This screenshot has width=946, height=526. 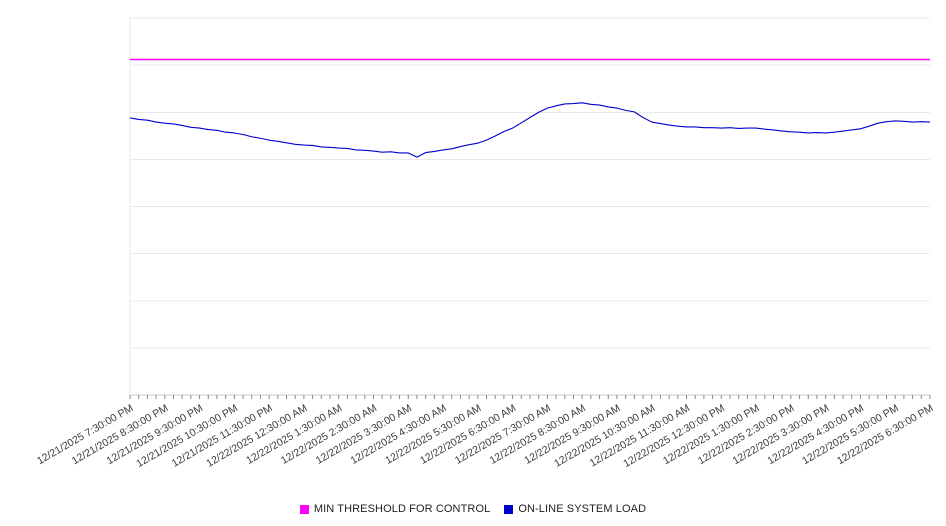 I want to click on legend-item-min-threshold: MIN THRESHOLD FOR CONTROL, so click(x=395, y=509).